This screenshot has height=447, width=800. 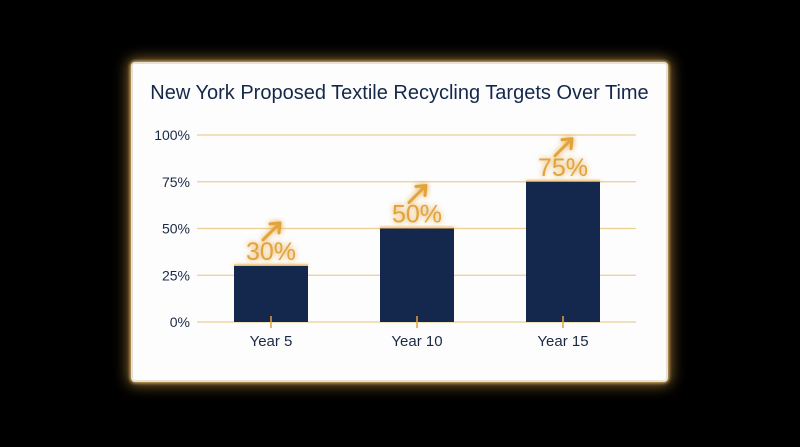 What do you see at coordinates (417, 215) in the screenshot?
I see `data-label: 50%` at bounding box center [417, 215].